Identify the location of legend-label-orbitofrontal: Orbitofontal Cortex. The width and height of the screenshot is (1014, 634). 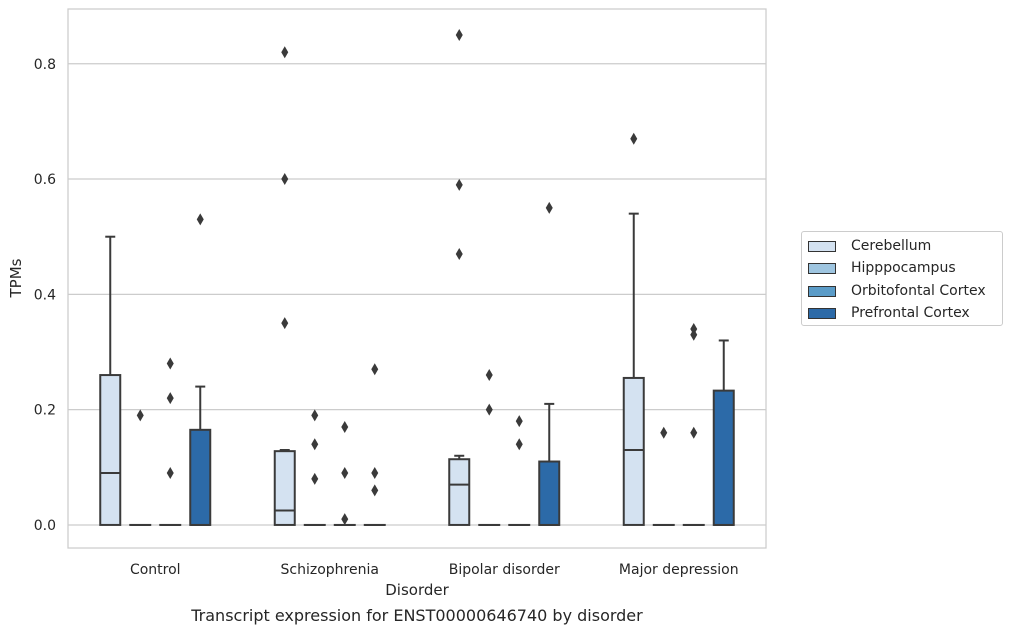
(918, 291).